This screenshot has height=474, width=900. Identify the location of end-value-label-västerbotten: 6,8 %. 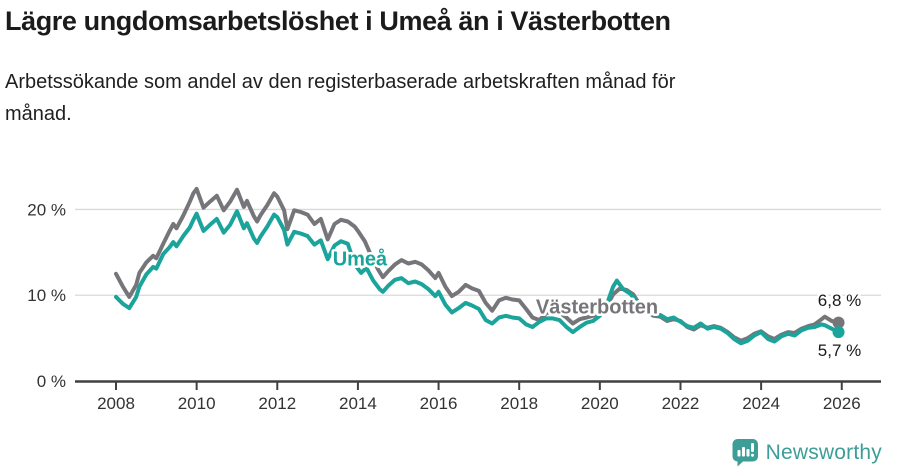
(839, 300).